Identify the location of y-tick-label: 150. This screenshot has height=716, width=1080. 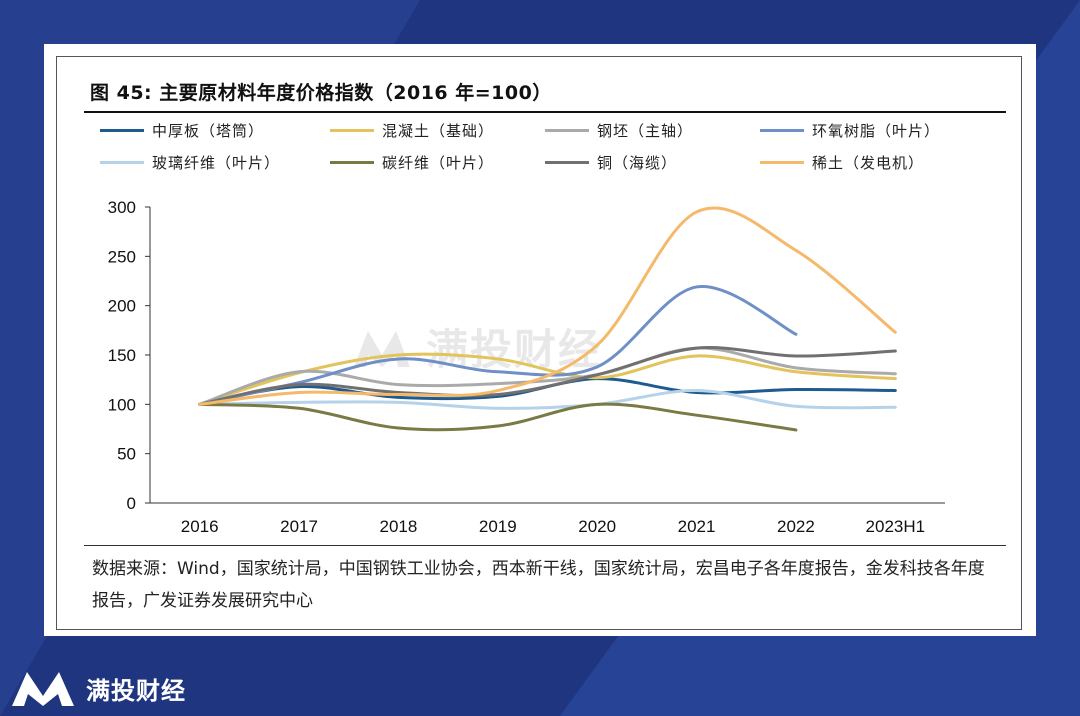
(122, 355).